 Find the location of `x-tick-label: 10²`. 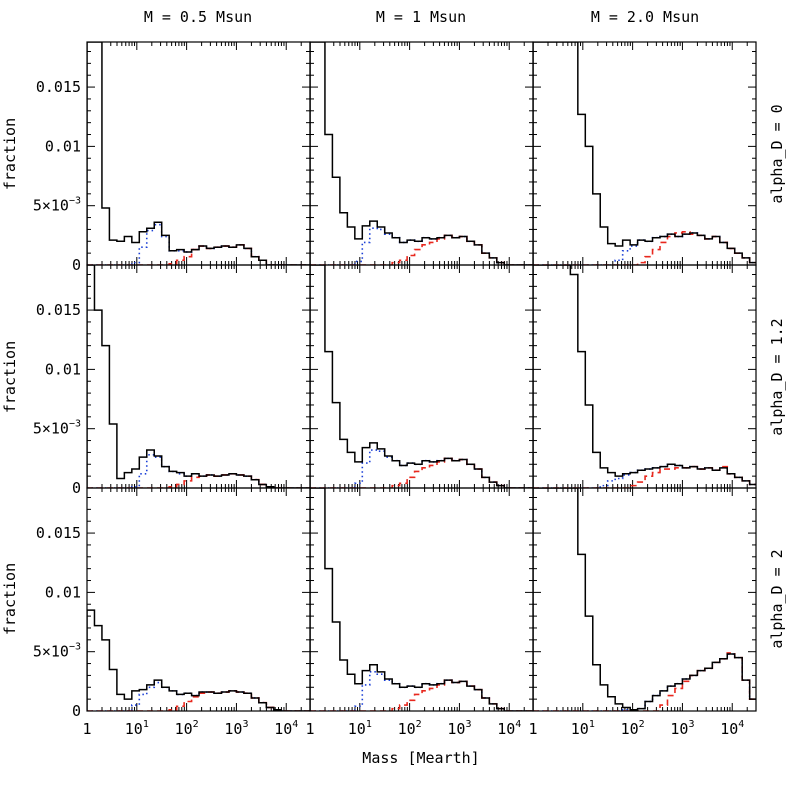

x-tick-label: 10² is located at coordinates (633, 728).